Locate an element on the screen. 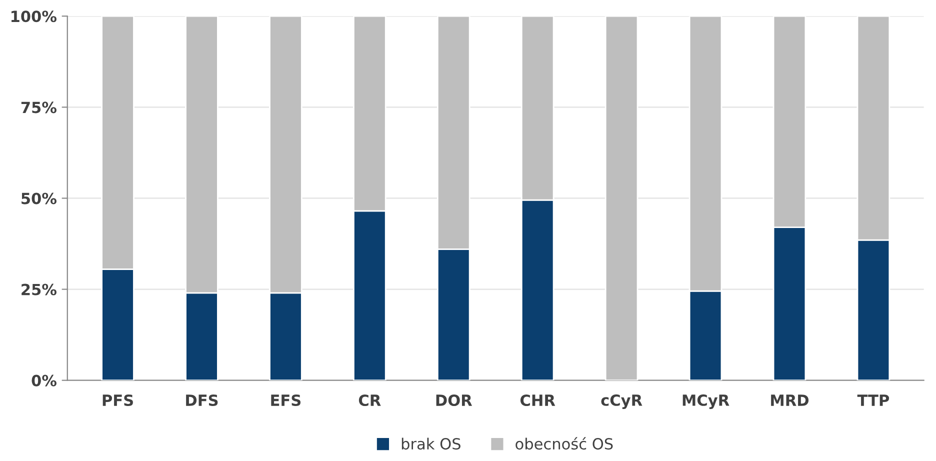 This screenshot has width=936, height=461. x-tick-label: cCyR is located at coordinates (621, 401).